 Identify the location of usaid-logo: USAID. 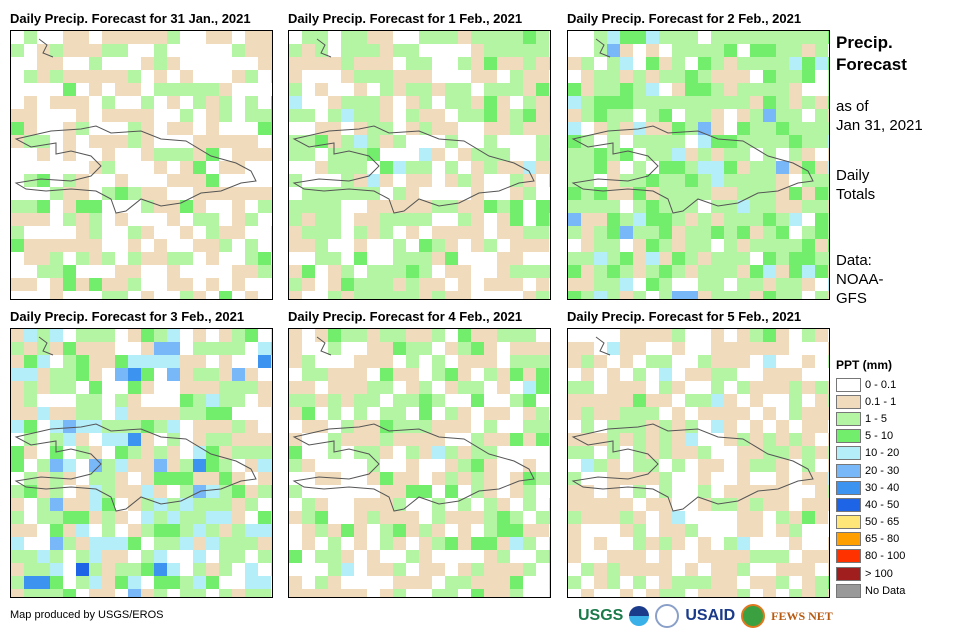
(710, 615).